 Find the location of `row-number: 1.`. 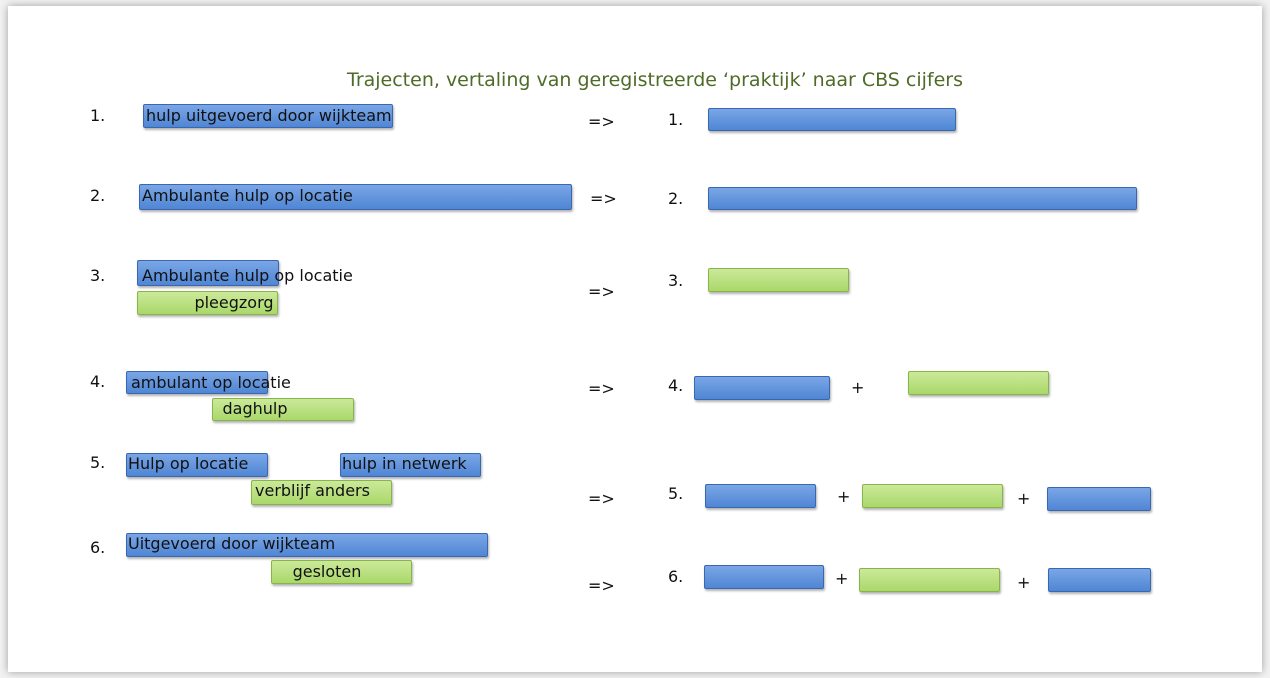

row-number: 1. is located at coordinates (98, 115).